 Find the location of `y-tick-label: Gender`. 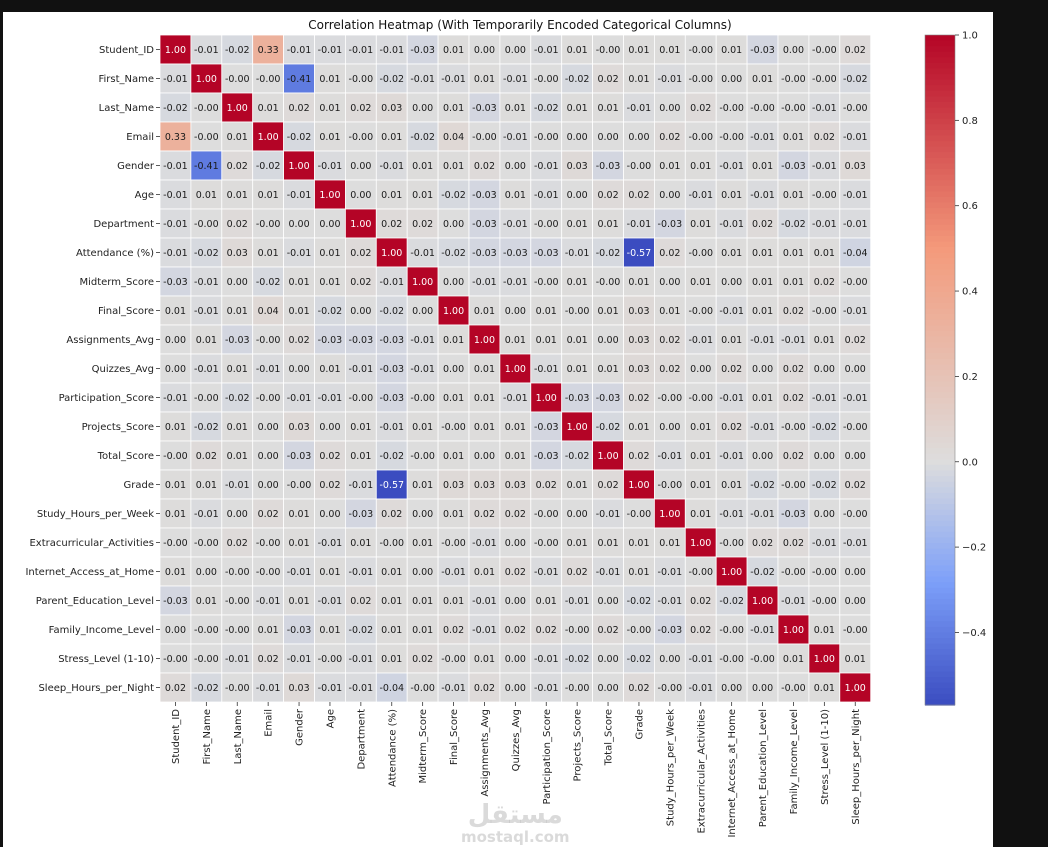

y-tick-label: Gender is located at coordinates (136, 166).